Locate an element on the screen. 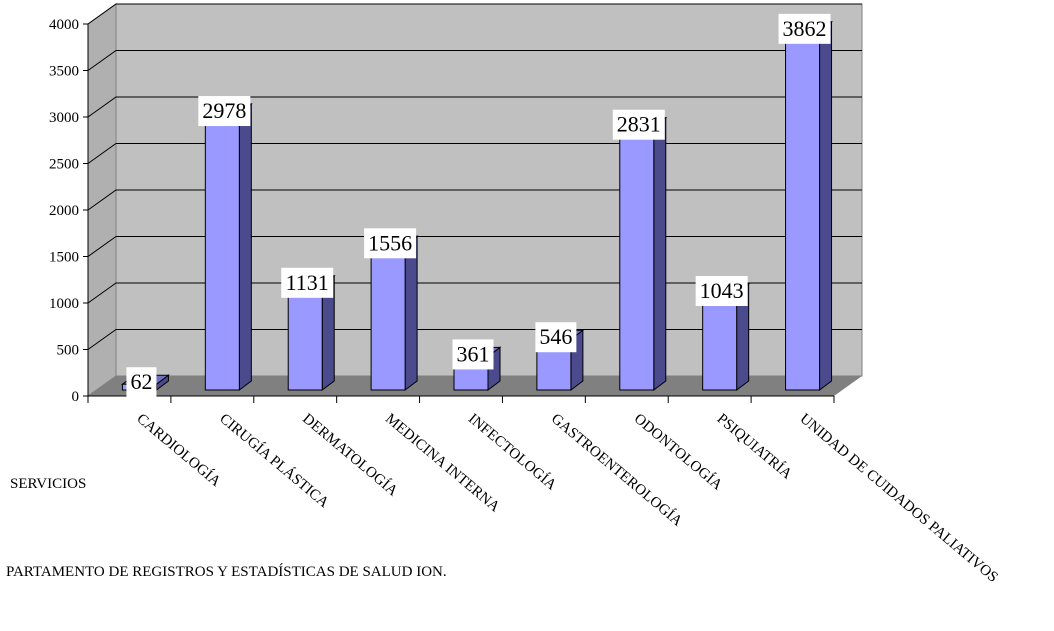 Image resolution: width=1054 pixels, height=631 pixels. data-label-text: 361 is located at coordinates (473, 353).